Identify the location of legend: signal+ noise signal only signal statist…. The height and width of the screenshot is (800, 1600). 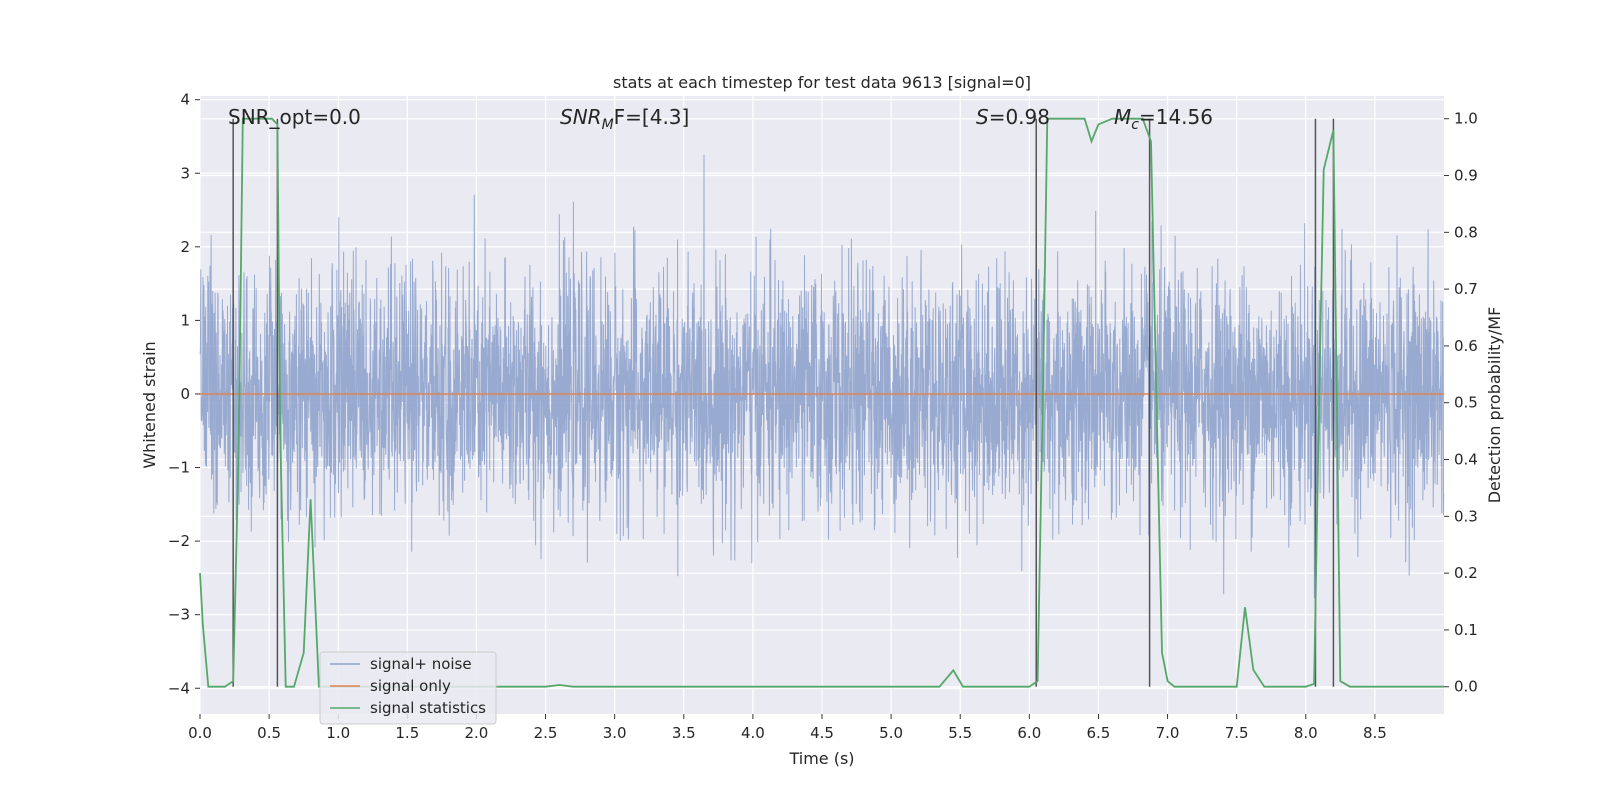
(408, 688).